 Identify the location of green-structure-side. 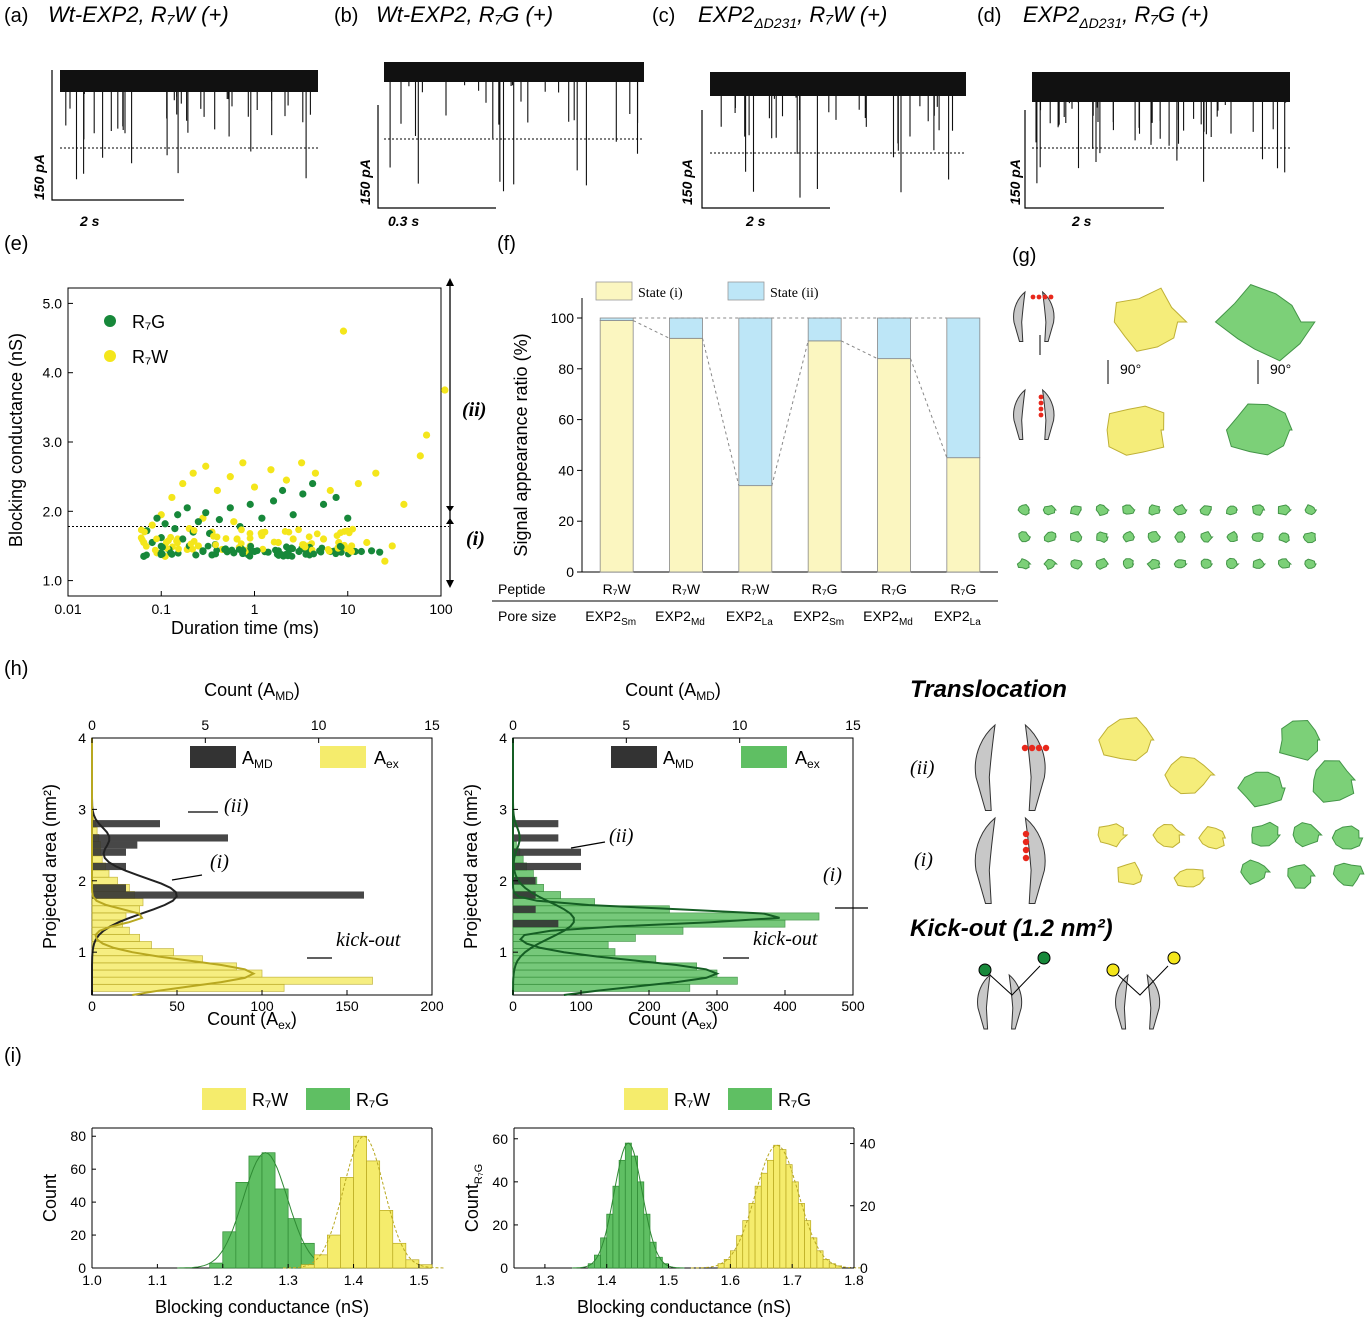
(1259, 429).